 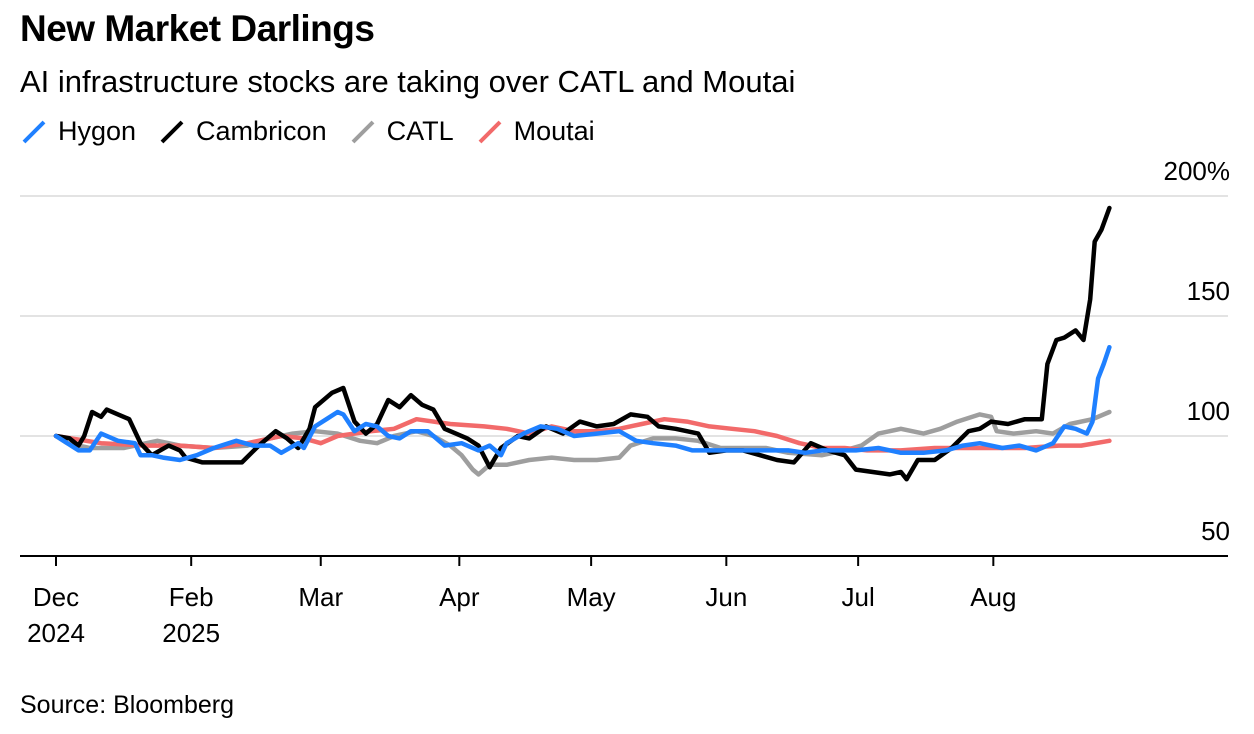 What do you see at coordinates (1197, 171) in the screenshot?
I see `y-tick-label-200: 200%` at bounding box center [1197, 171].